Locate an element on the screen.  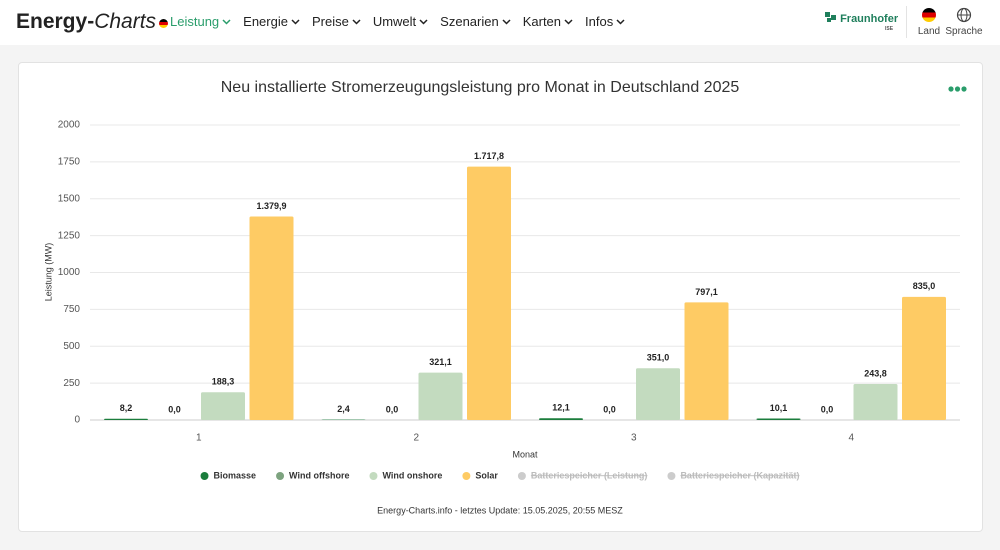
language-button: Sprache is located at coordinates (964, 22).